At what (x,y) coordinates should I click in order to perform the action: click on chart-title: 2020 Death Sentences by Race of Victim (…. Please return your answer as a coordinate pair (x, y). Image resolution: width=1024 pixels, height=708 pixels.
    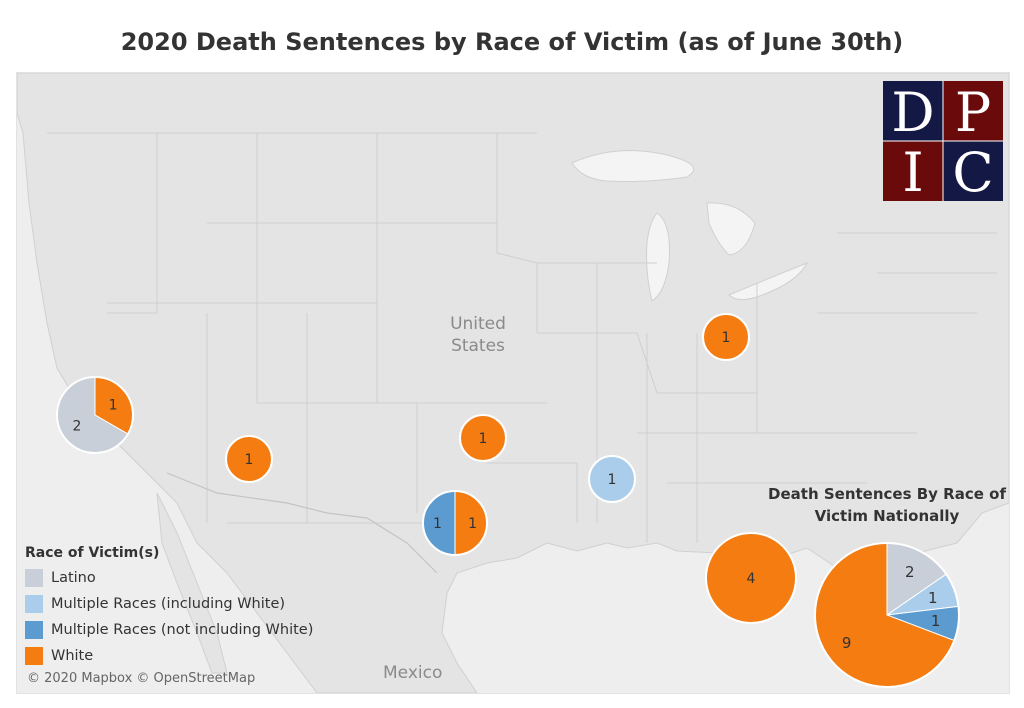
    Looking at the image, I should click on (512, 42).